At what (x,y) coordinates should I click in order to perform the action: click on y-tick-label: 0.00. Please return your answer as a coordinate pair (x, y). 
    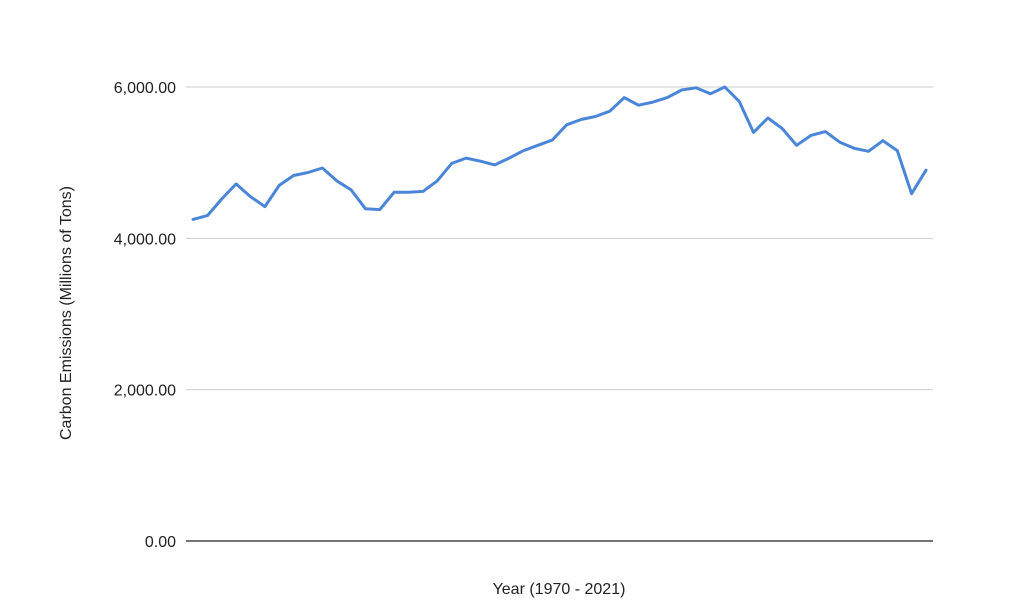
    Looking at the image, I should click on (160, 542).